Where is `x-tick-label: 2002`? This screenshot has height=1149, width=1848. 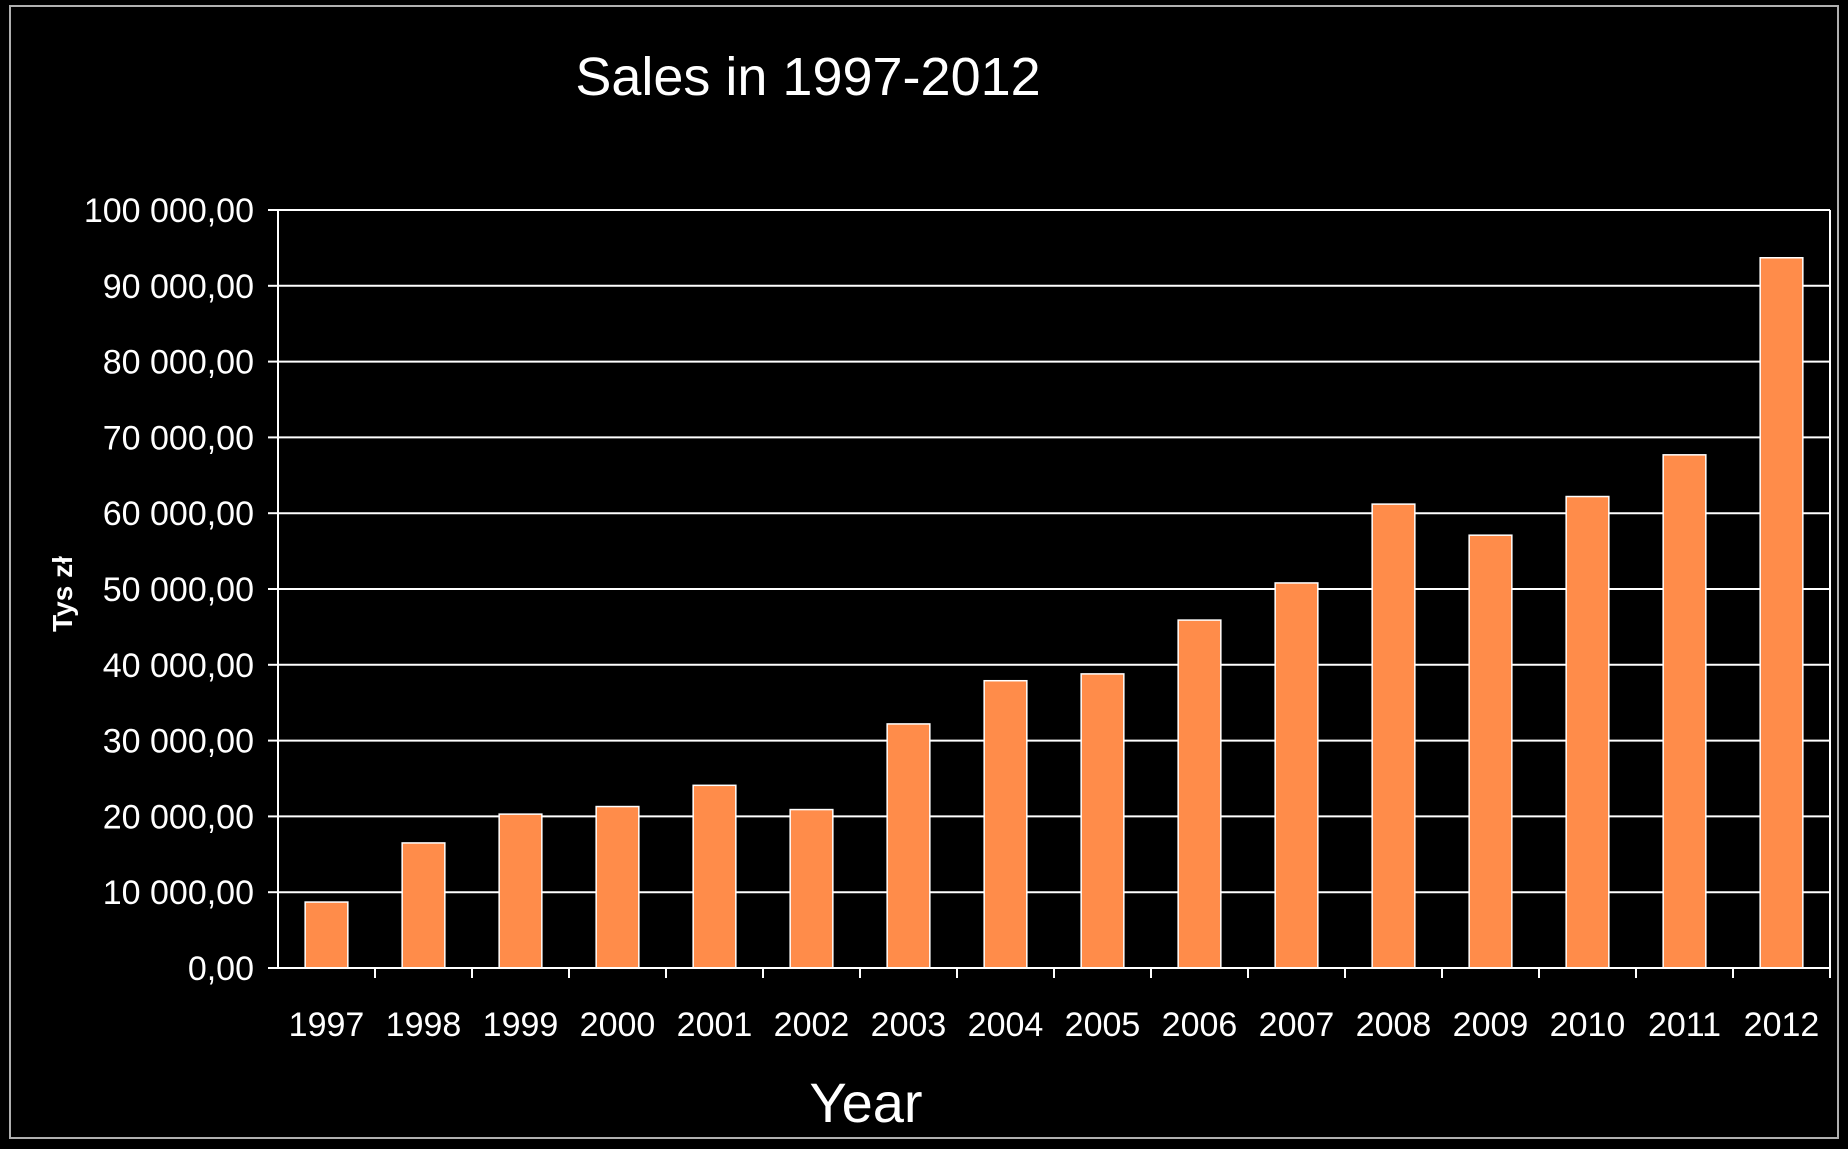
x-tick-label: 2002 is located at coordinates (812, 1025).